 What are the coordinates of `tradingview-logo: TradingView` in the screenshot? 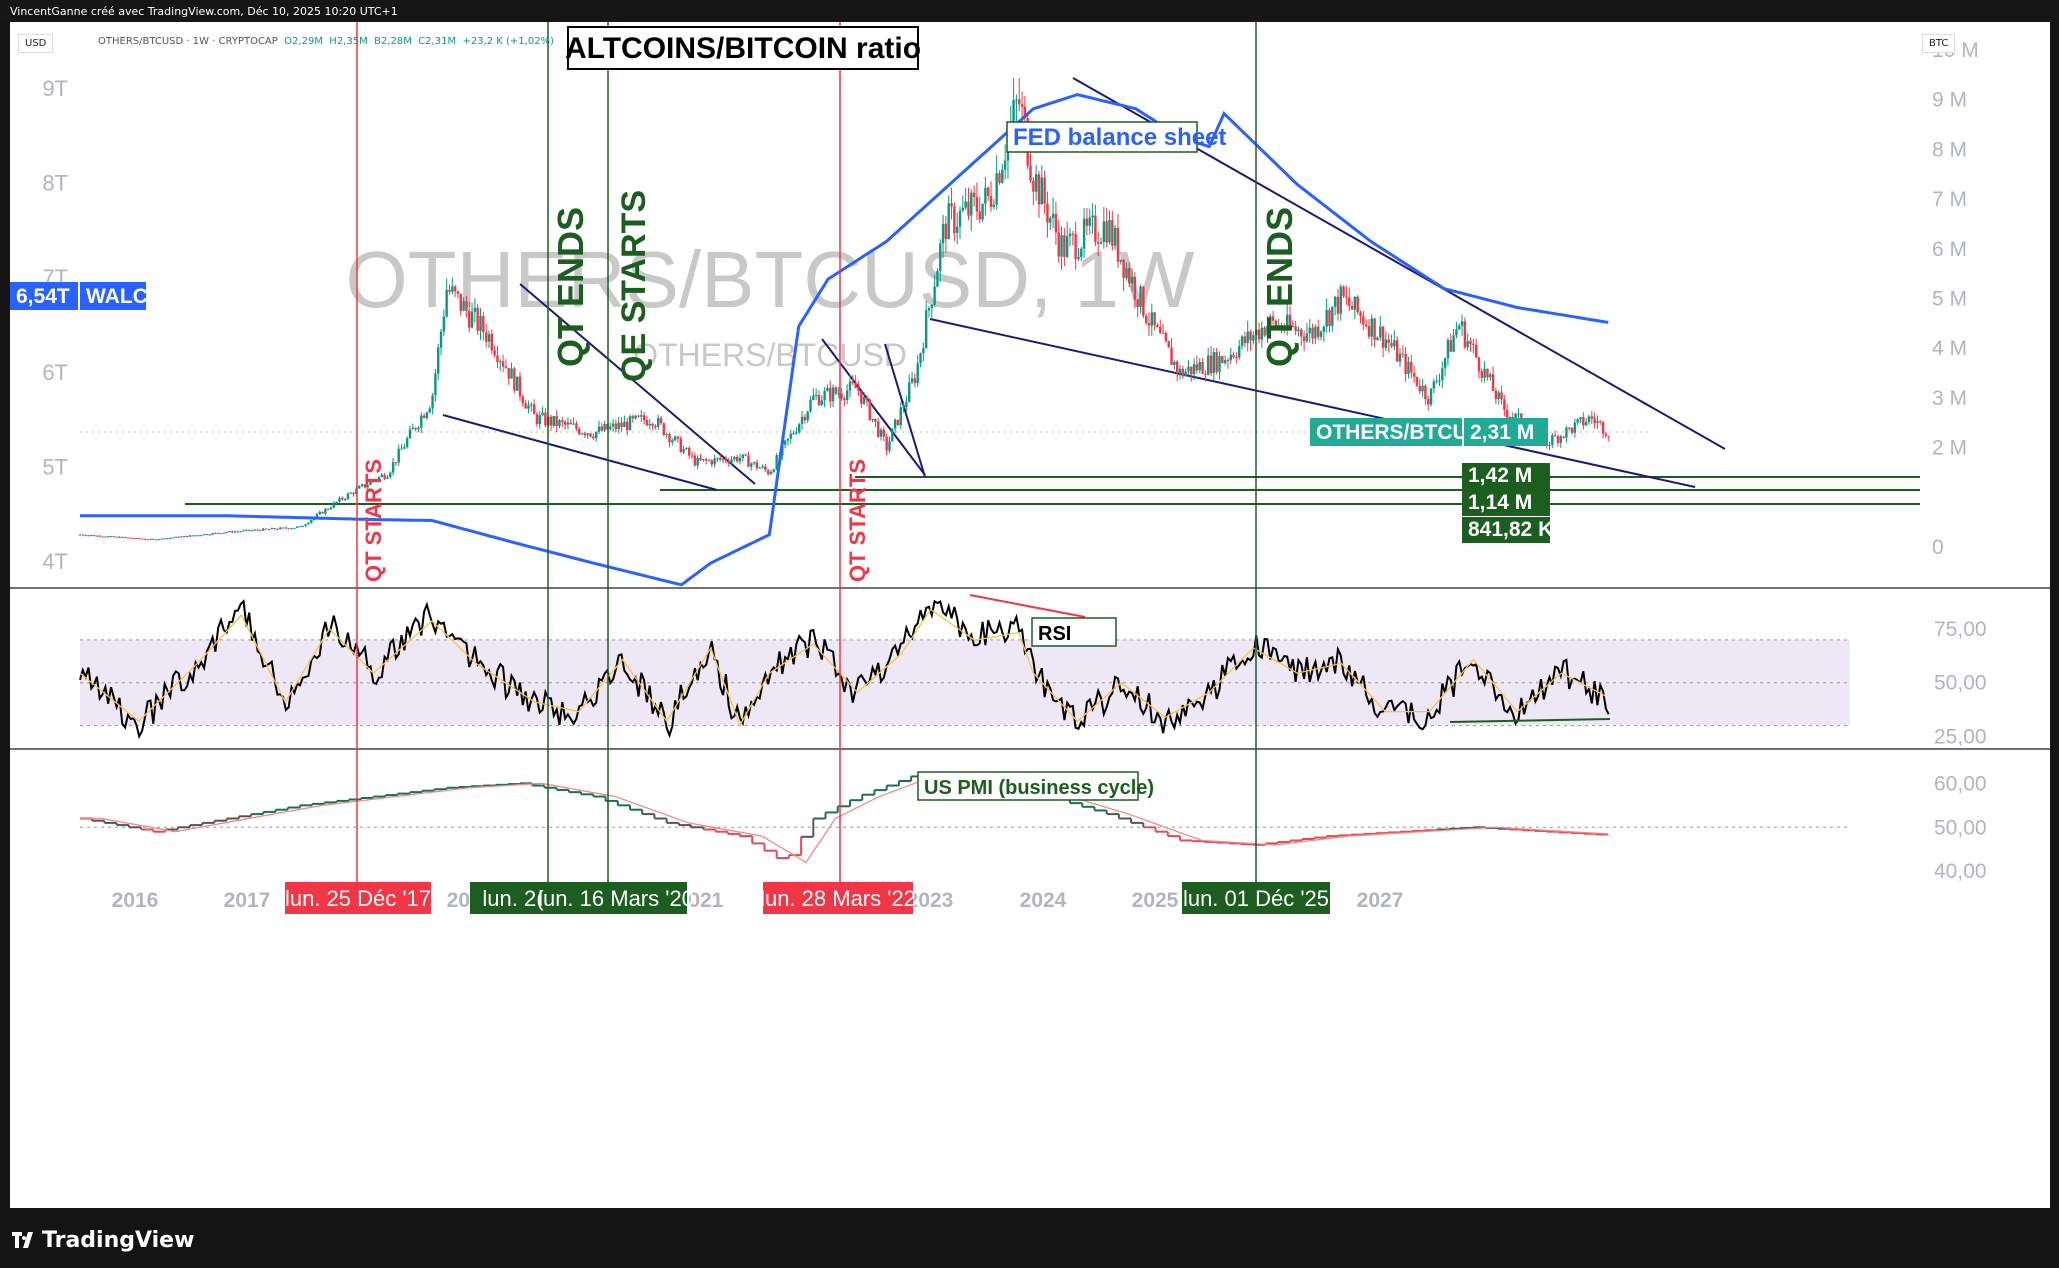 It's located at (103, 1240).